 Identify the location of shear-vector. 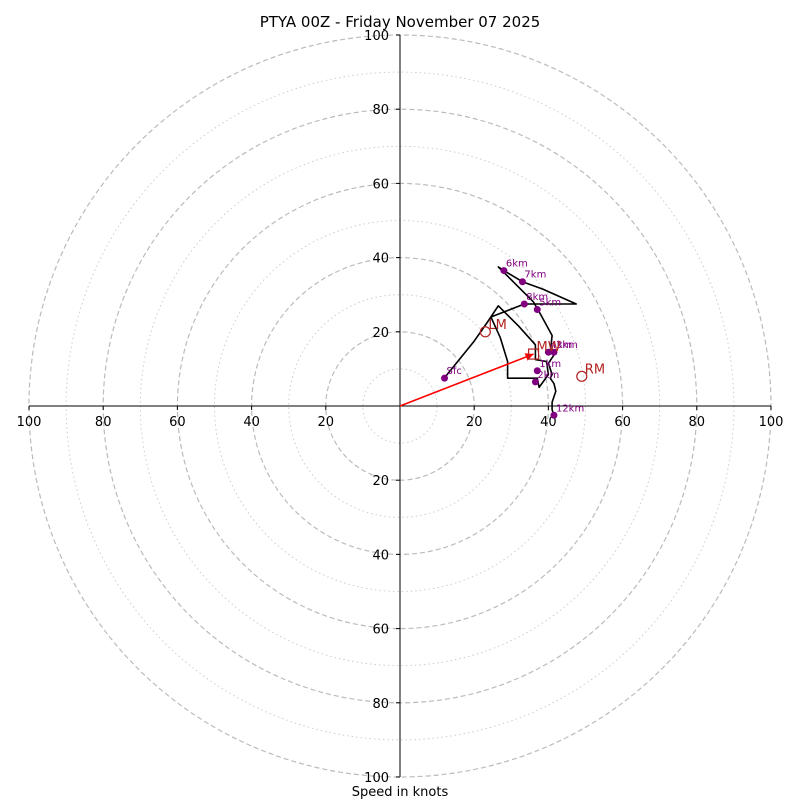
(466, 380).